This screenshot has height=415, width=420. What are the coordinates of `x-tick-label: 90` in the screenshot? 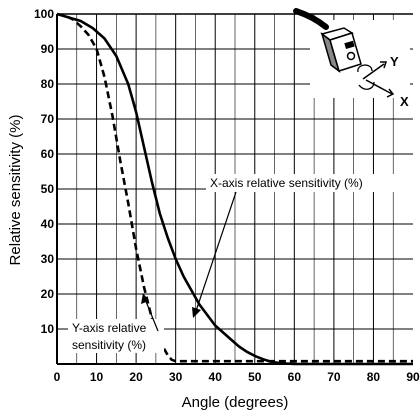 It's located at (413, 377).